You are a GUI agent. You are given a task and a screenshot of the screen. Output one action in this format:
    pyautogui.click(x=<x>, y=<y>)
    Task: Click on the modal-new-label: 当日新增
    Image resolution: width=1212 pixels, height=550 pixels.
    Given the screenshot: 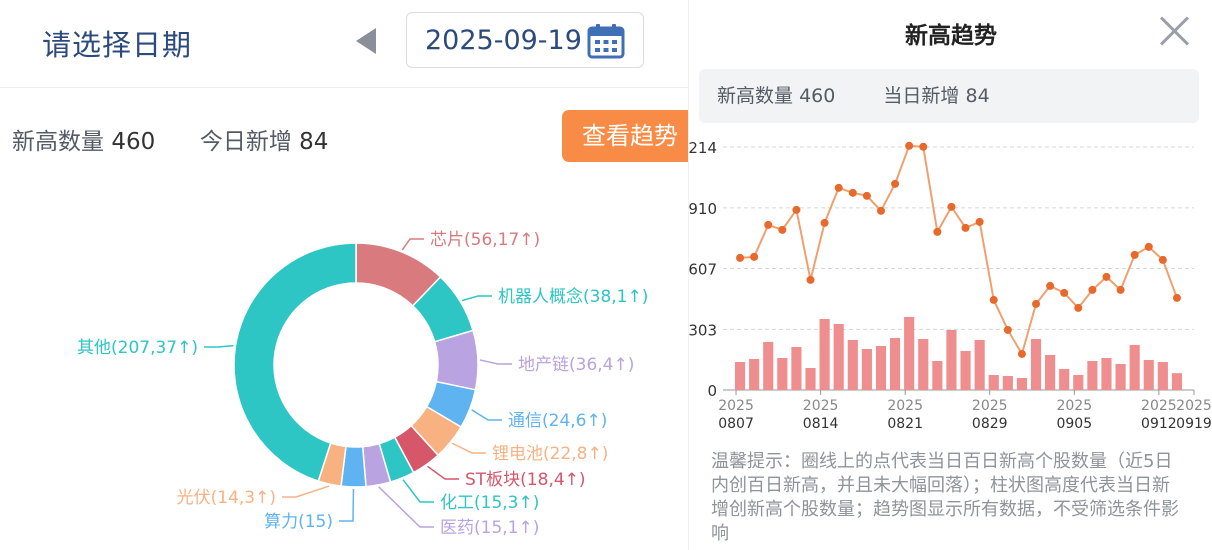 What is the action you would take?
    pyautogui.click(x=921, y=96)
    